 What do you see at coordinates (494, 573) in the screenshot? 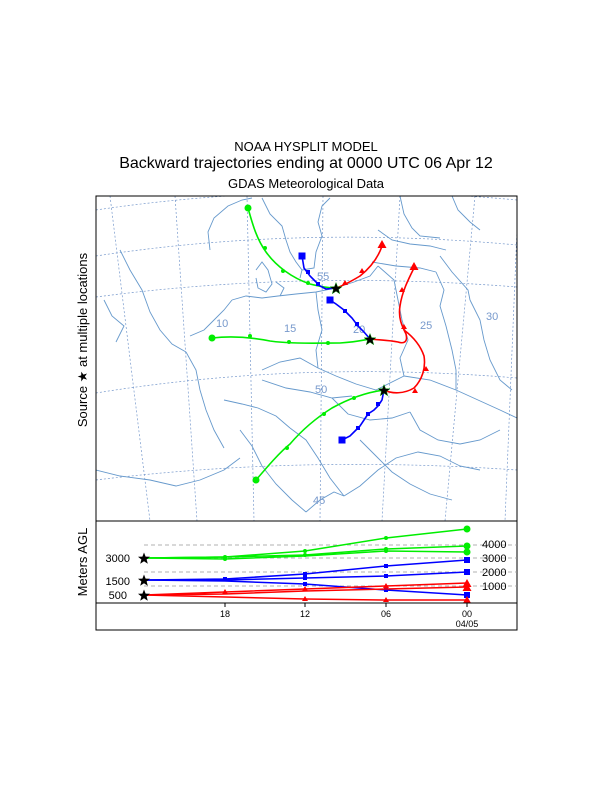
I see `right-tick-2000: 2000` at bounding box center [494, 573].